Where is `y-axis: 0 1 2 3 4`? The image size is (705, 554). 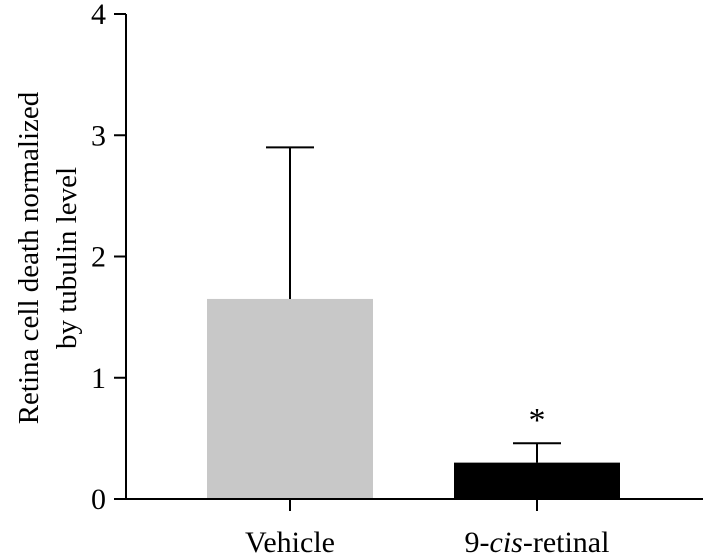 y-axis: 0 1 2 3 4 is located at coordinates (109, 258).